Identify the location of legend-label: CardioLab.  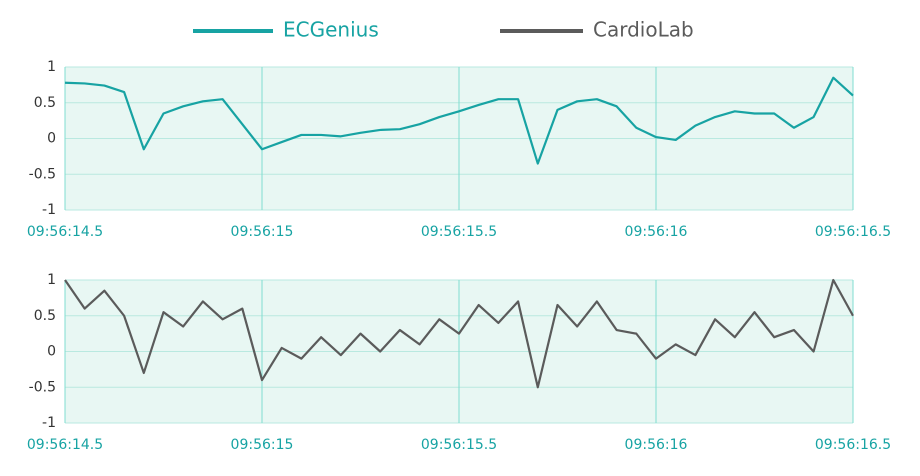
(643, 30).